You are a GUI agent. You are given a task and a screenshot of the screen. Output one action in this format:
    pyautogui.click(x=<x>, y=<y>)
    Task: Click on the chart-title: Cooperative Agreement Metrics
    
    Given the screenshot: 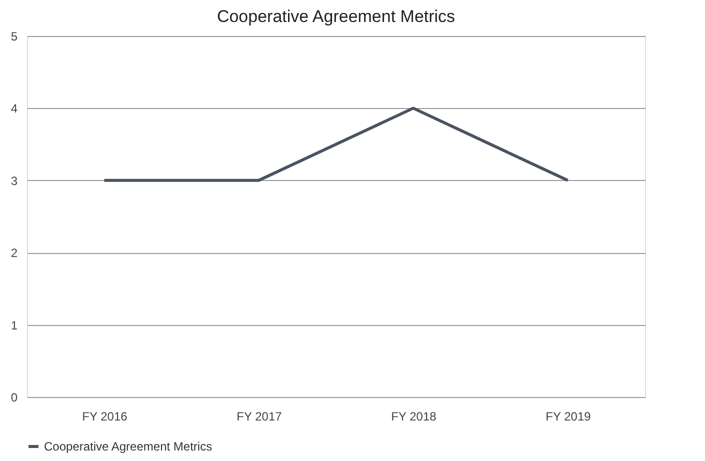 What is the action you would take?
    pyautogui.click(x=336, y=16)
    